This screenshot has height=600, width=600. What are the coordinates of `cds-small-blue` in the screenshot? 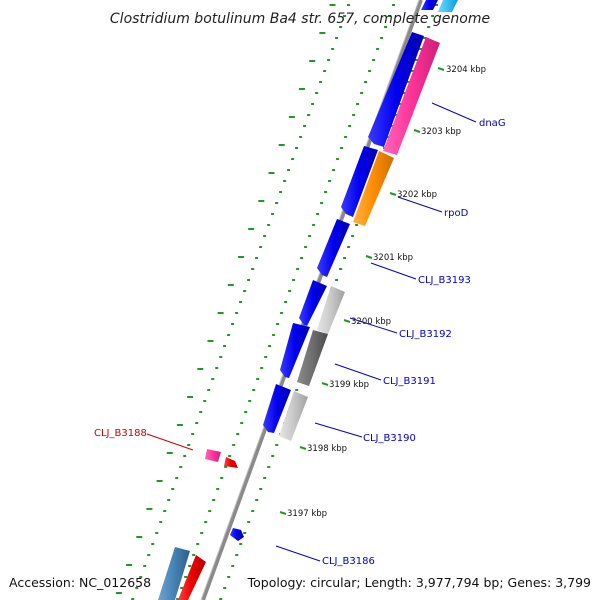 It's located at (237, 534).